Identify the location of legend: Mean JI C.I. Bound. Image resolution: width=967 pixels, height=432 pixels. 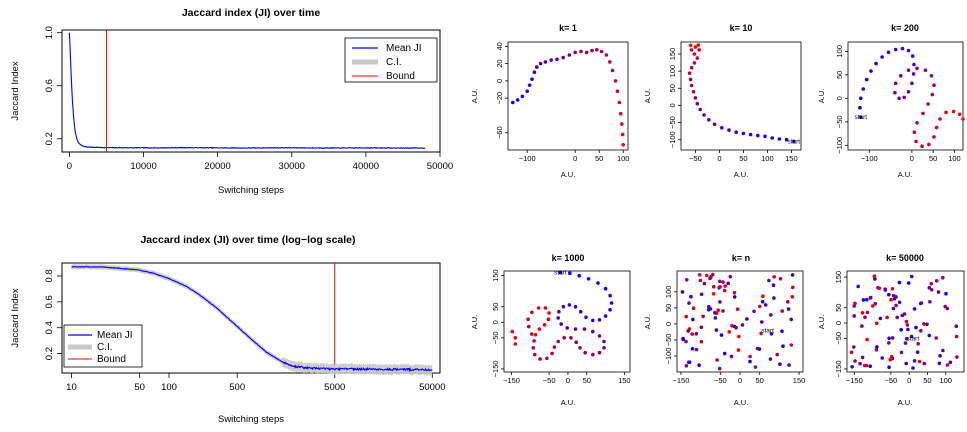
(391, 60).